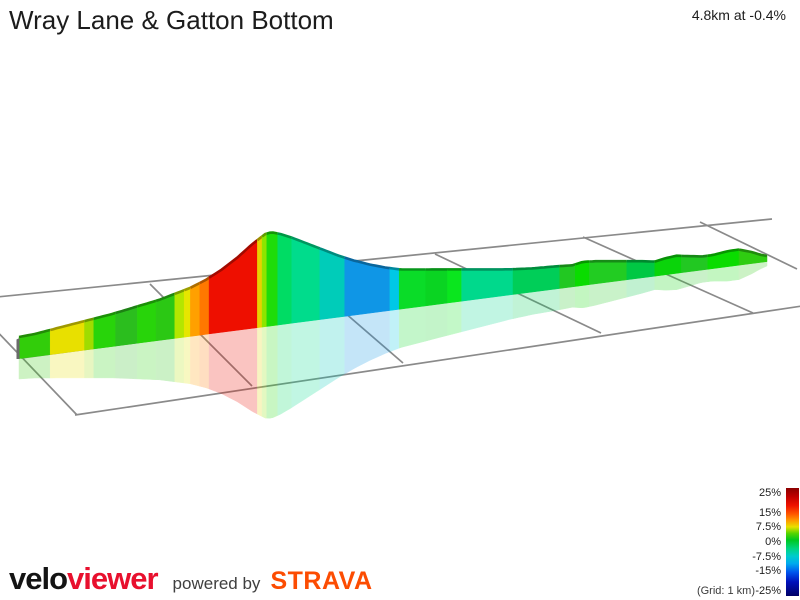 The width and height of the screenshot is (800, 600). What do you see at coordinates (113, 578) in the screenshot?
I see `veloviewer-logo-viewer: viewer` at bounding box center [113, 578].